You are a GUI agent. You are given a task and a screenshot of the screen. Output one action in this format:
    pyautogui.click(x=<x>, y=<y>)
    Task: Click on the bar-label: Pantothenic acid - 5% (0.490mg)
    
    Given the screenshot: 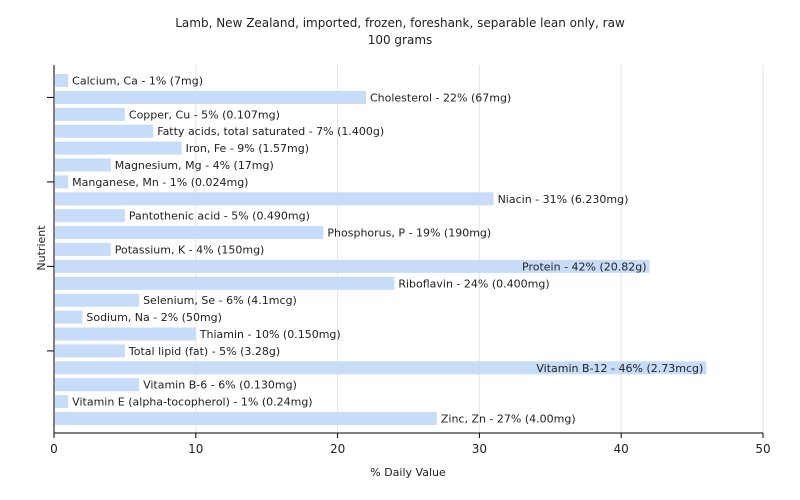 What is the action you would take?
    pyautogui.click(x=219, y=216)
    